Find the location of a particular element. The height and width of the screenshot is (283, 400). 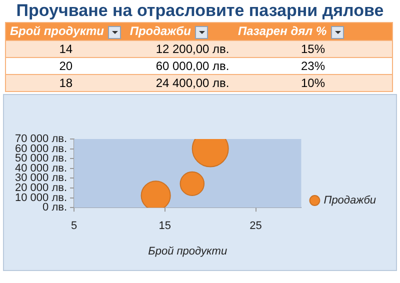

y-tick-label: 50 000 лв. is located at coordinates (41, 158).